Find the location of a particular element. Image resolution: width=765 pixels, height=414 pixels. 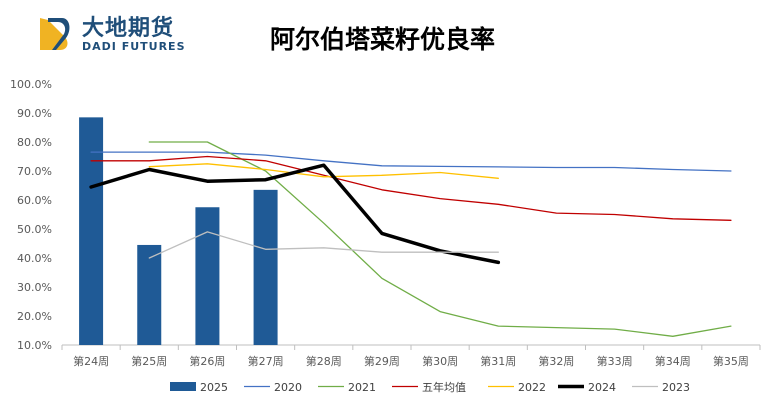

y-tick-label: 100.0% is located at coordinates (31, 84).